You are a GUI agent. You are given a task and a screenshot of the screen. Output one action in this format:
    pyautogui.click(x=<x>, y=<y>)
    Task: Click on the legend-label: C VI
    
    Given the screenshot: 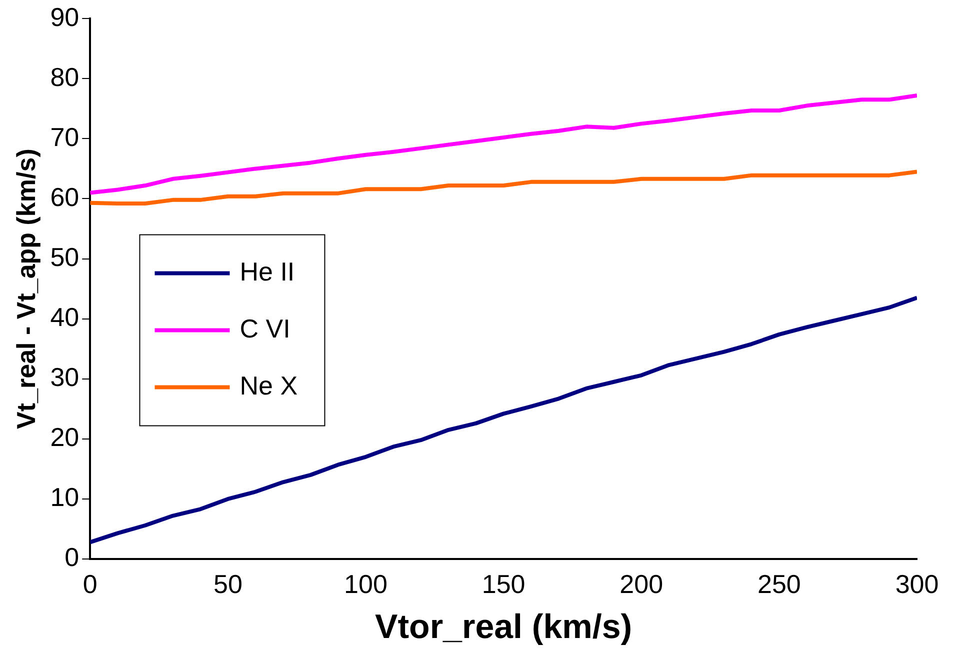 What is the action you would take?
    pyautogui.click(x=265, y=328)
    